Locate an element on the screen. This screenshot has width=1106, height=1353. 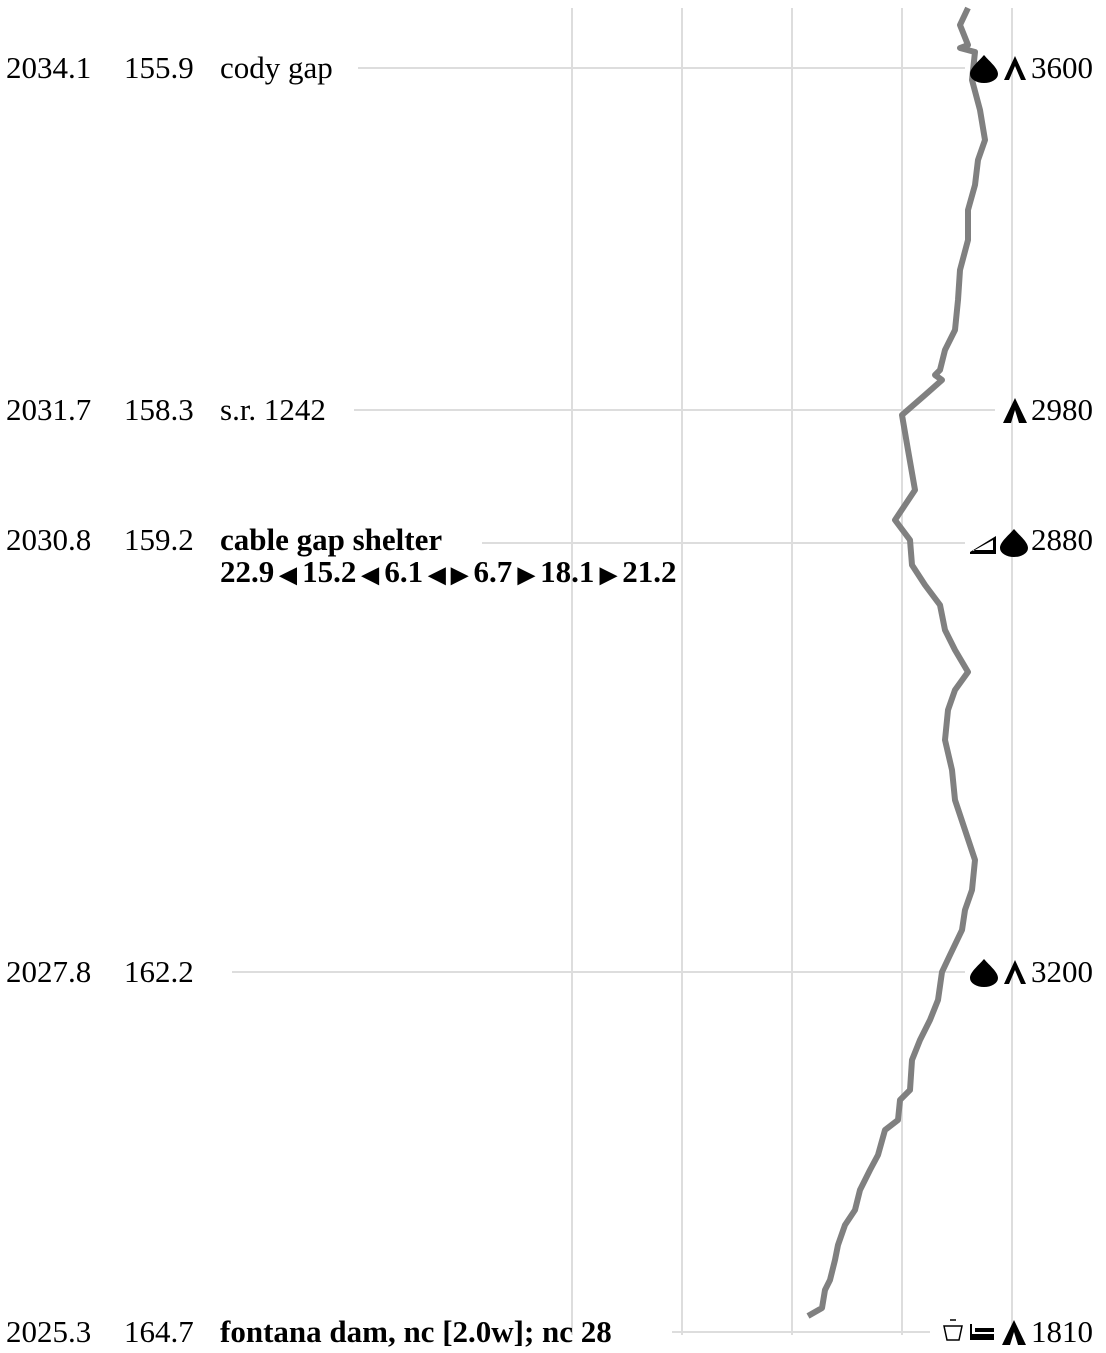
nobo-mile: 2030.8 is located at coordinates (49, 539).